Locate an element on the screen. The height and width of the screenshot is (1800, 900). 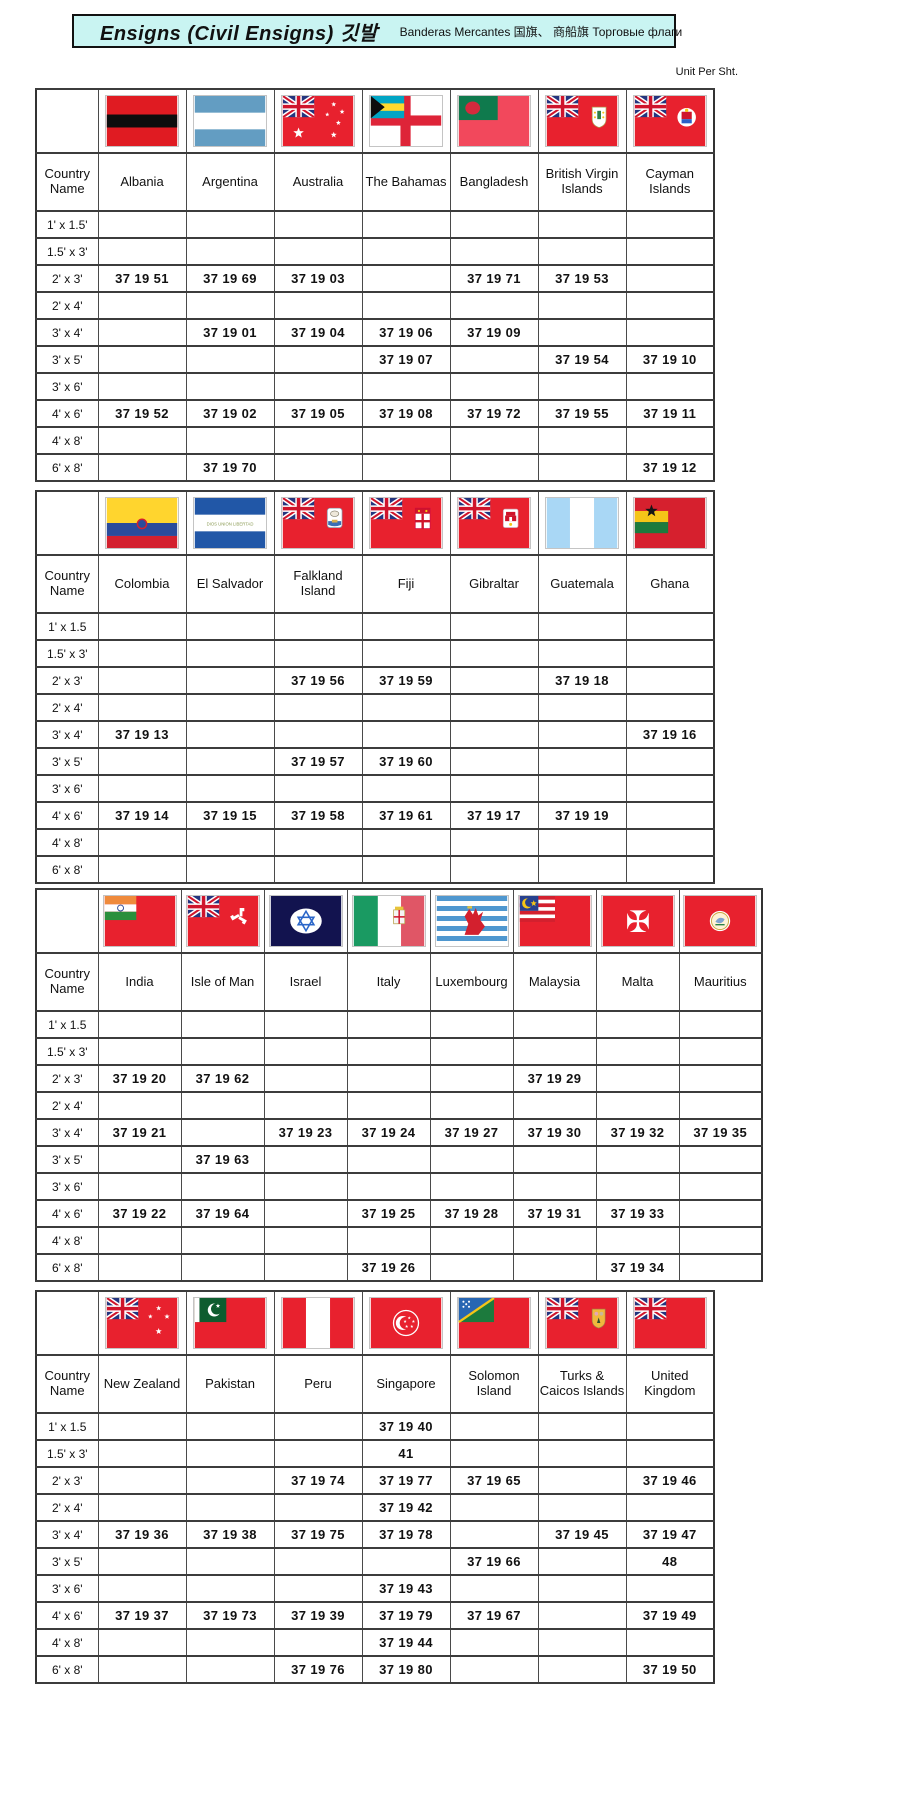
british-virgin-islands-flag-image is located at coordinates (582, 121).